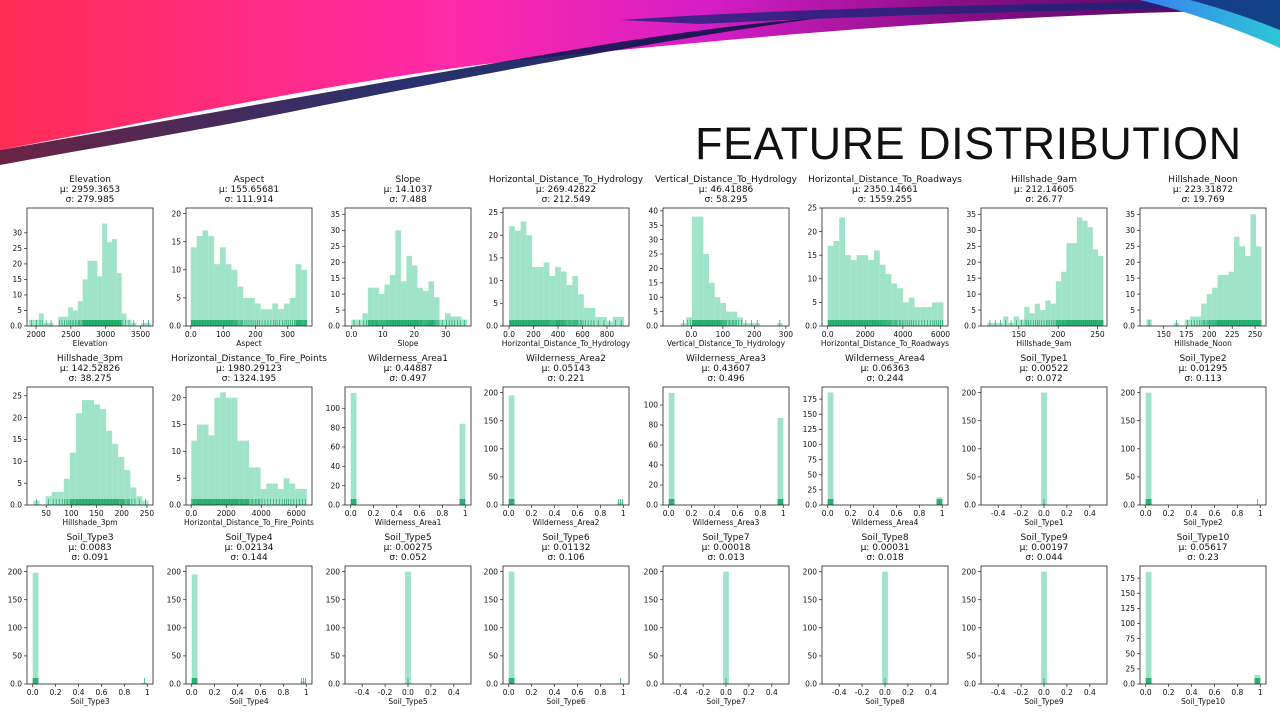  Describe the element at coordinates (885, 558) in the screenshot. I see `chart-std-label: σ: 0.018` at that location.